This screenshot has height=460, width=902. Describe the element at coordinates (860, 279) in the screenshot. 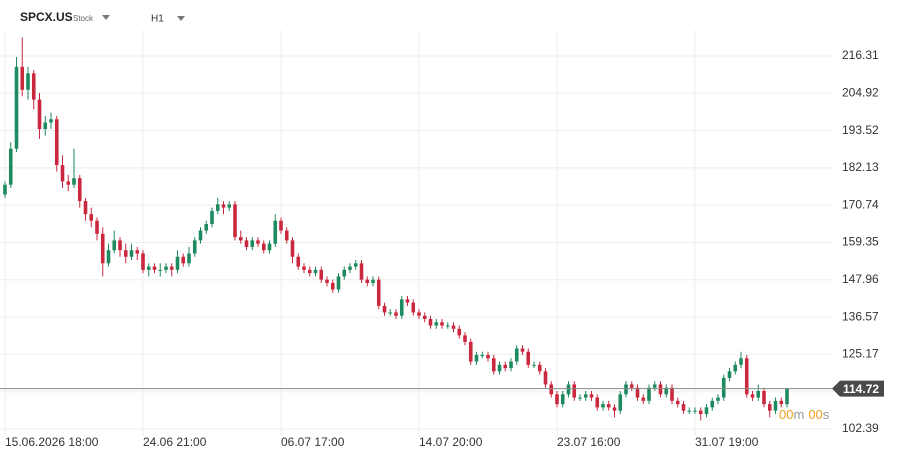

I see `y-tick-label: 147.96` at that location.